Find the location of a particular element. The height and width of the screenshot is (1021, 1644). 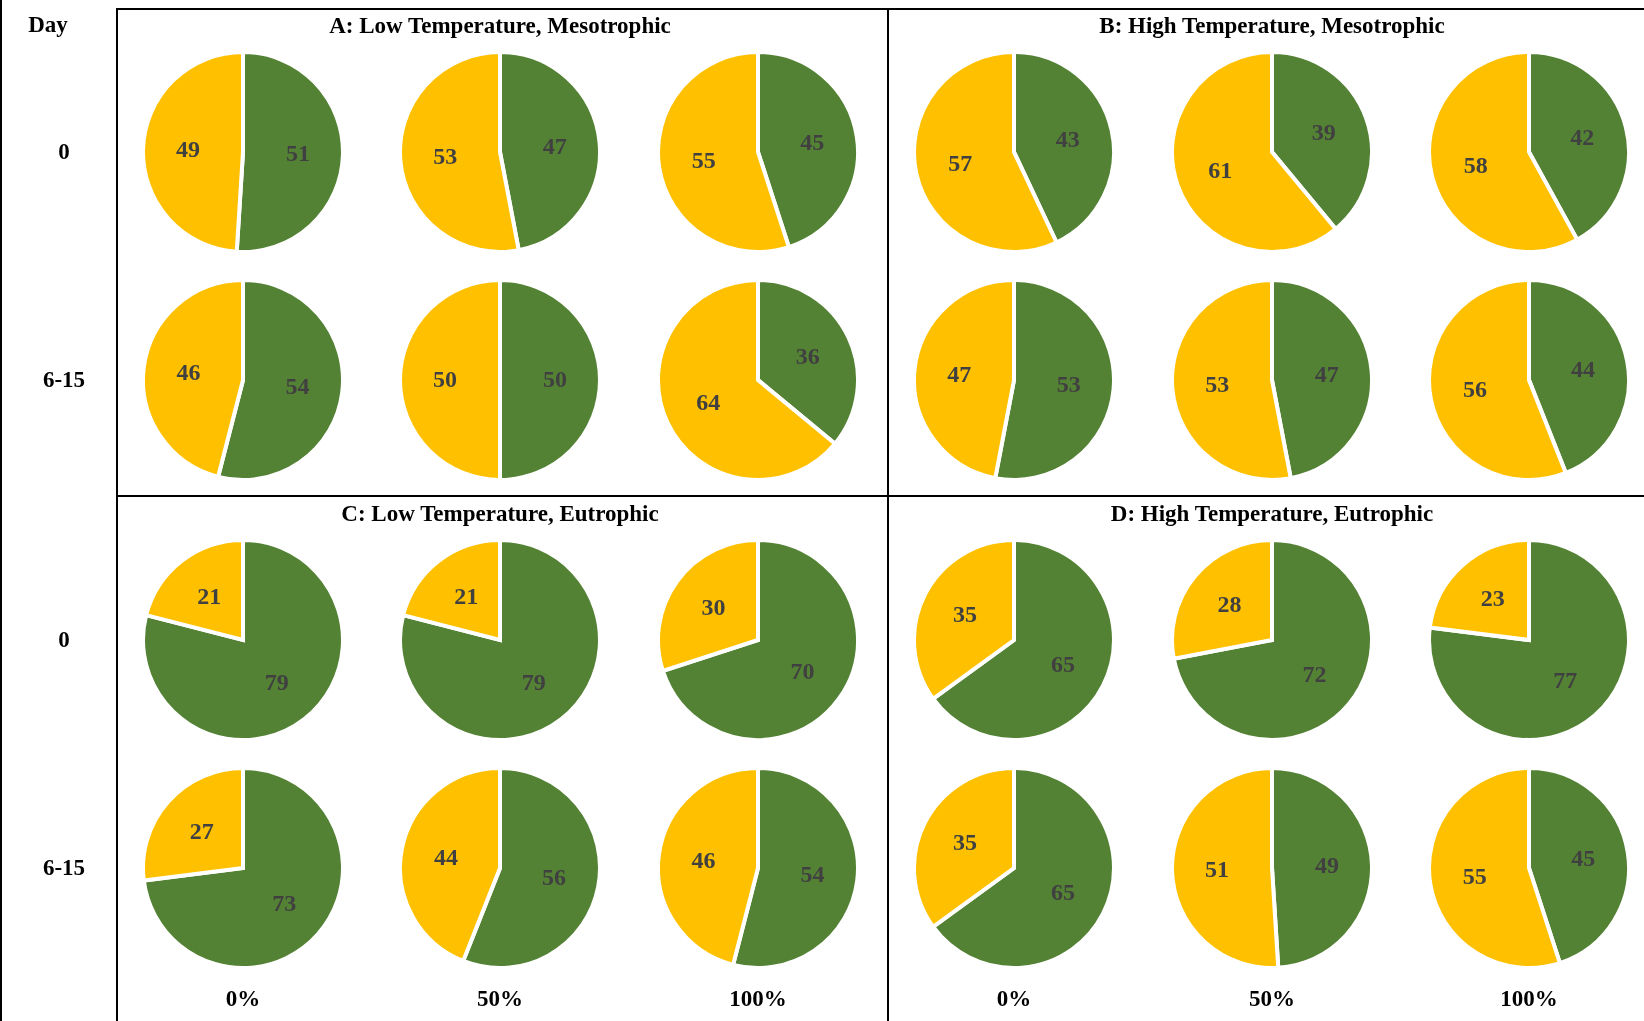

data-label: 64 is located at coordinates (708, 402).